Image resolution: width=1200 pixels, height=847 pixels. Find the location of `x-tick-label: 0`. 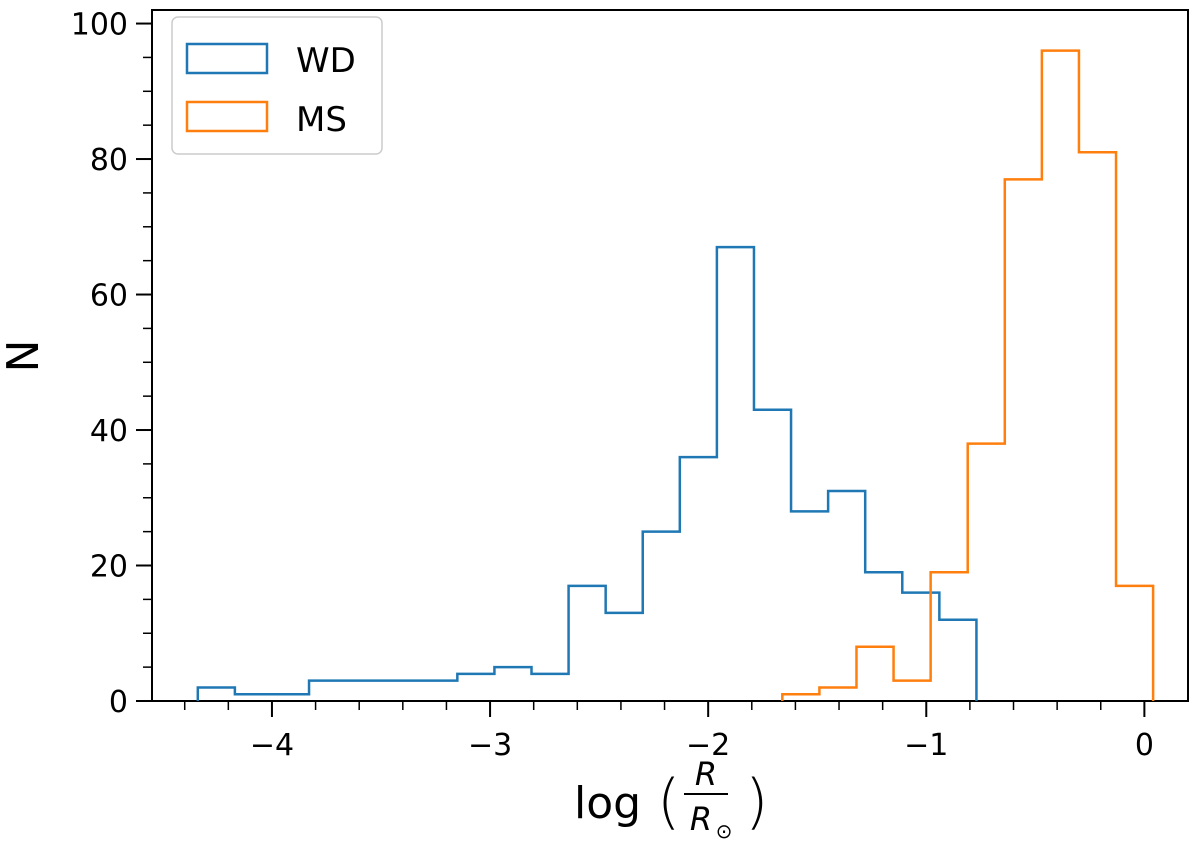

x-tick-label: 0 is located at coordinates (1144, 745).